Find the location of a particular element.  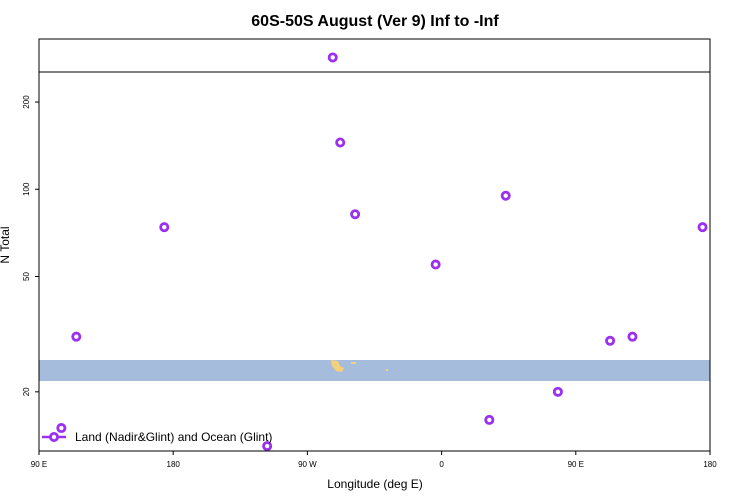

x-axis-label: Longitude (deg E) is located at coordinates (374, 484).